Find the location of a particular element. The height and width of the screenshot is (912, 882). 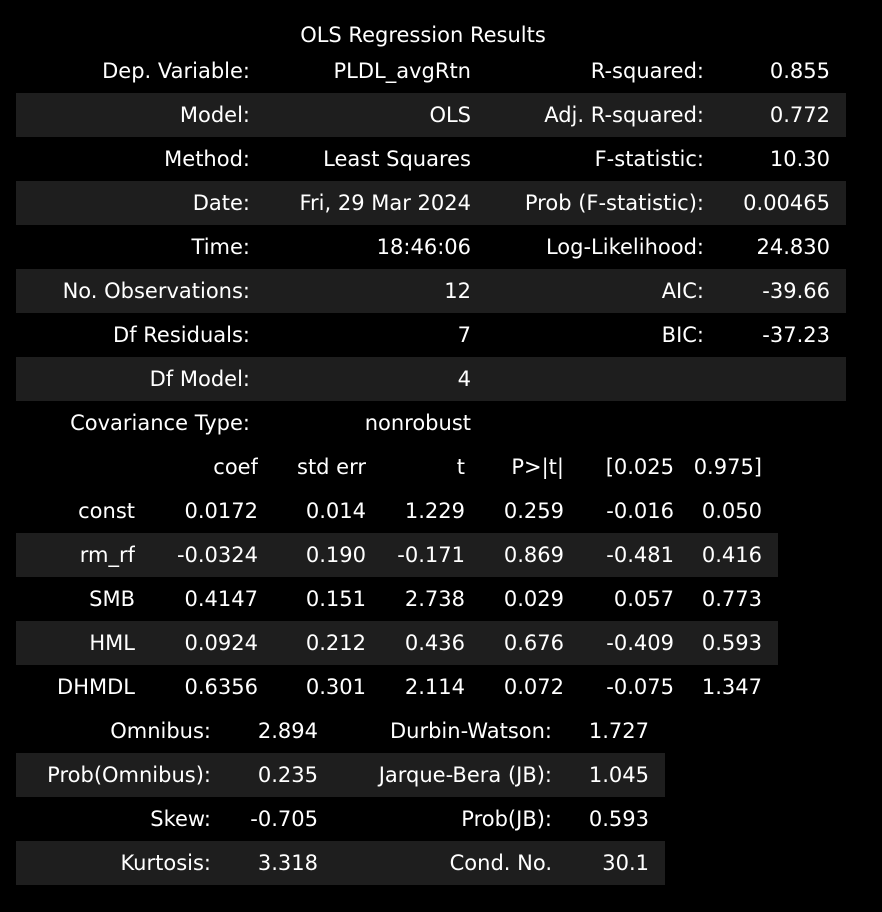

summary-value: PLDL_avgRtn is located at coordinates (360, 71).